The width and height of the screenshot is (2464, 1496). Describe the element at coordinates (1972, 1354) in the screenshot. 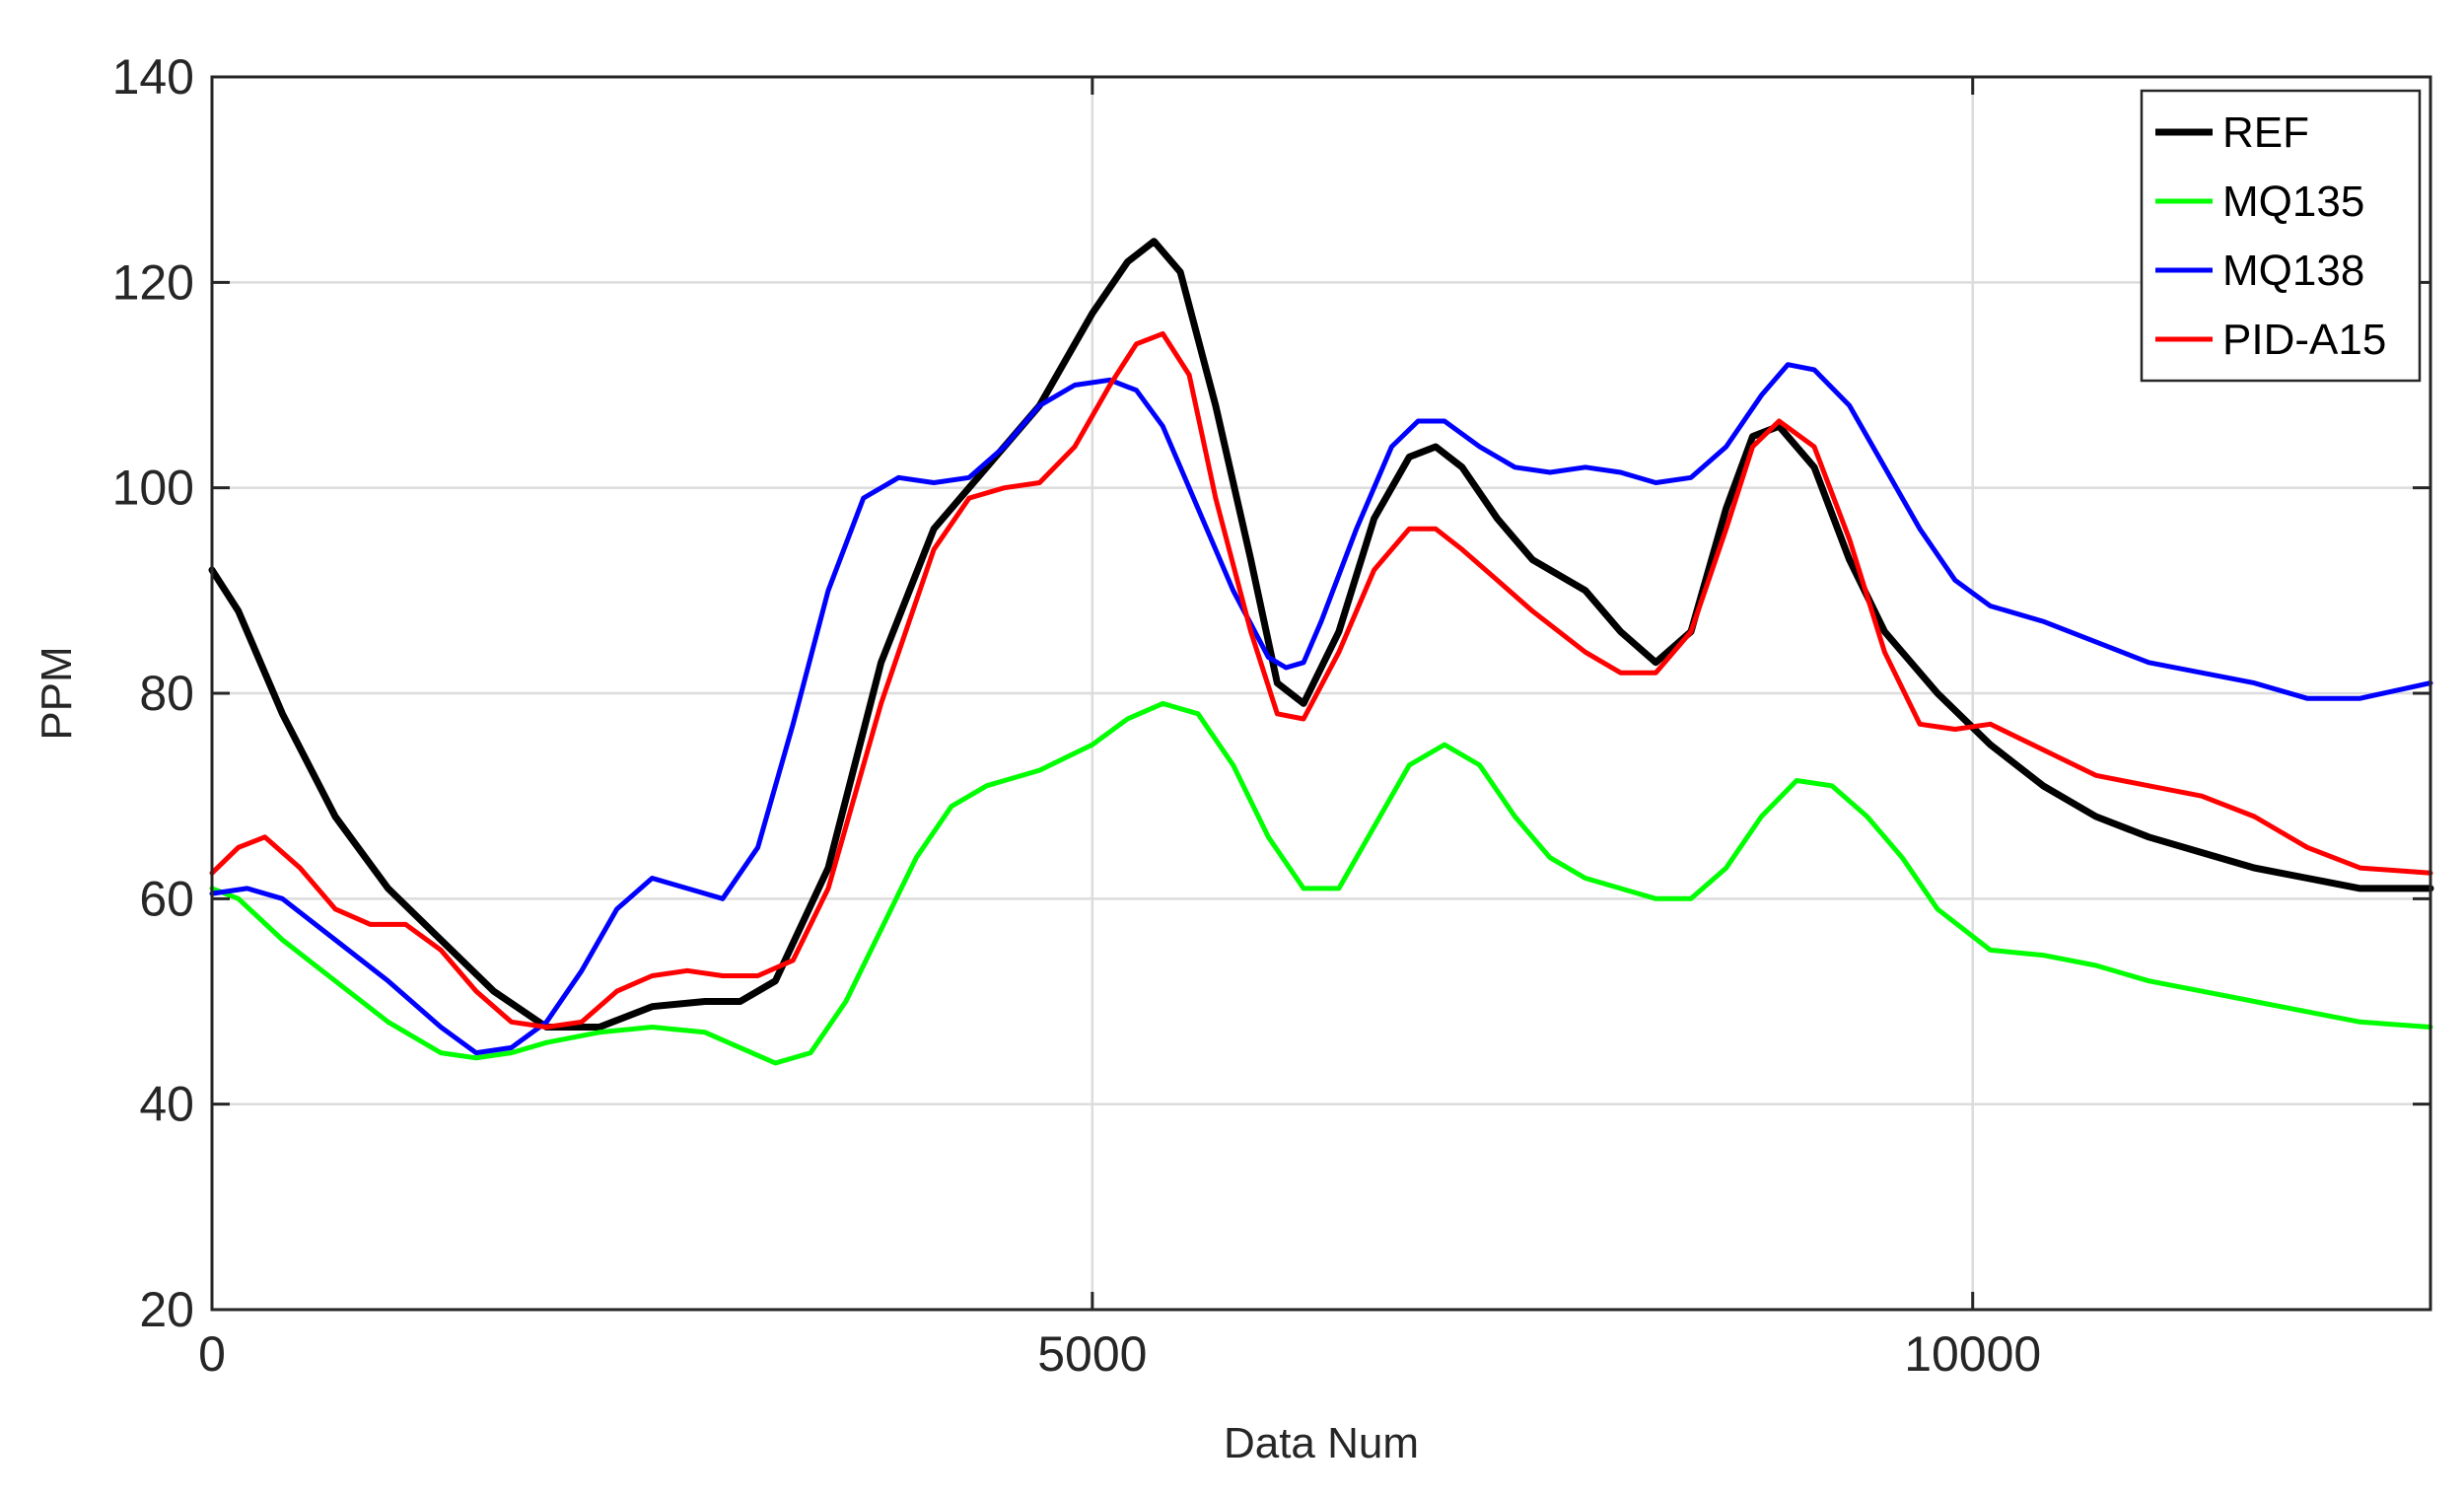

I see `x-tick-label: 10000` at that location.